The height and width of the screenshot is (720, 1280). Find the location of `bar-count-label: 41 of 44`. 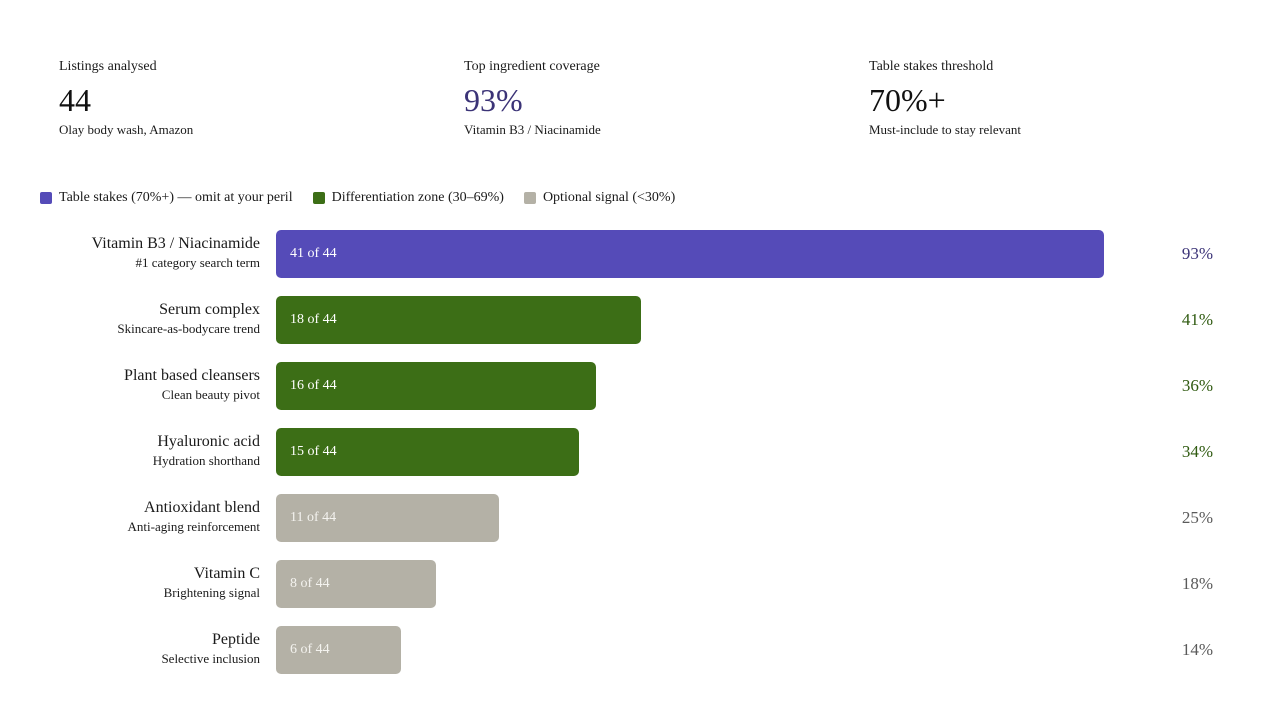

bar-count-label: 41 of 44 is located at coordinates (313, 253).